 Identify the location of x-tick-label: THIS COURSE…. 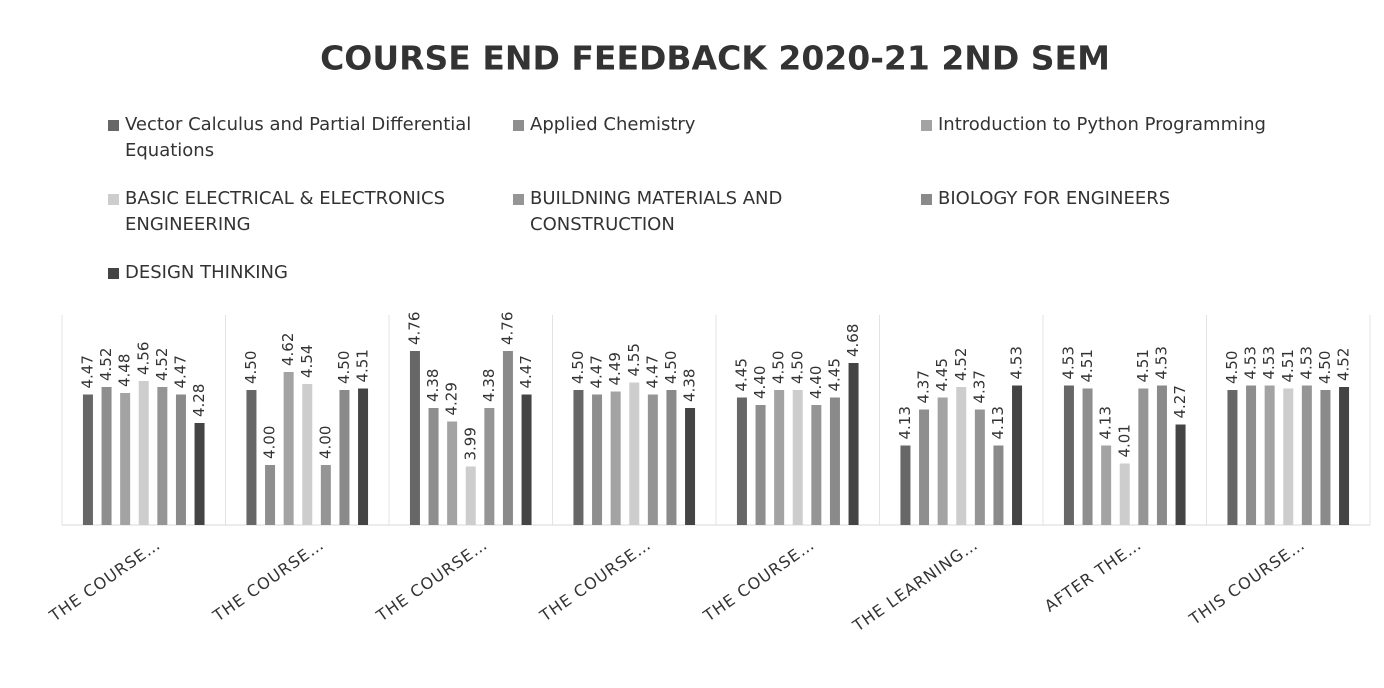
(1247, 582).